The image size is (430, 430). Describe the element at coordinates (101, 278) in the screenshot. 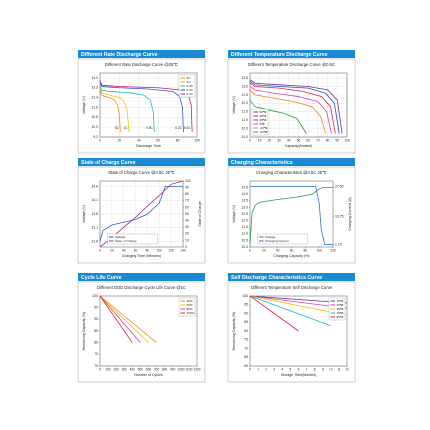

I see `panel-header-text: Cycle Life Curve` at that location.